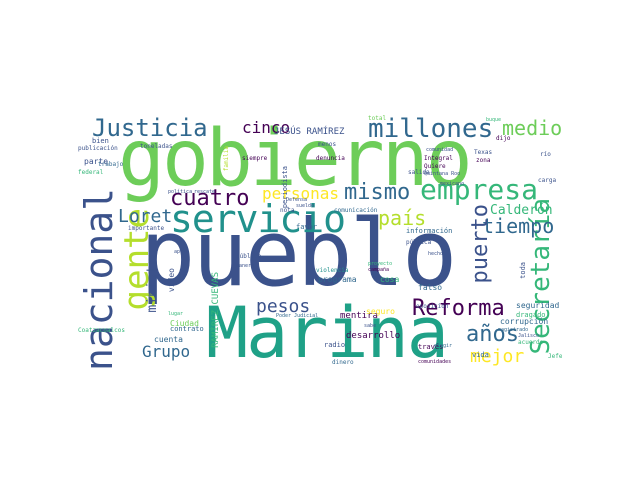 The height and width of the screenshot is (480, 640). What do you see at coordinates (430, 287) in the screenshot?
I see `word-falso: falso` at bounding box center [430, 287].